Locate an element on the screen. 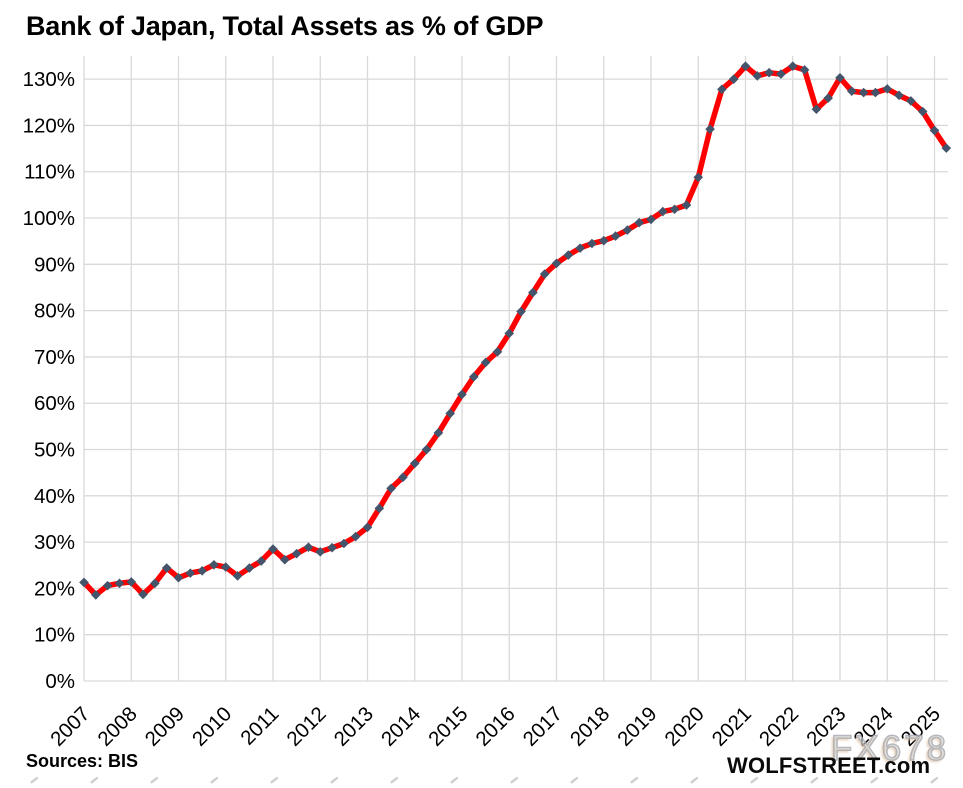 The height and width of the screenshot is (788, 963). x-tick-label: 2022 is located at coordinates (779, 726).